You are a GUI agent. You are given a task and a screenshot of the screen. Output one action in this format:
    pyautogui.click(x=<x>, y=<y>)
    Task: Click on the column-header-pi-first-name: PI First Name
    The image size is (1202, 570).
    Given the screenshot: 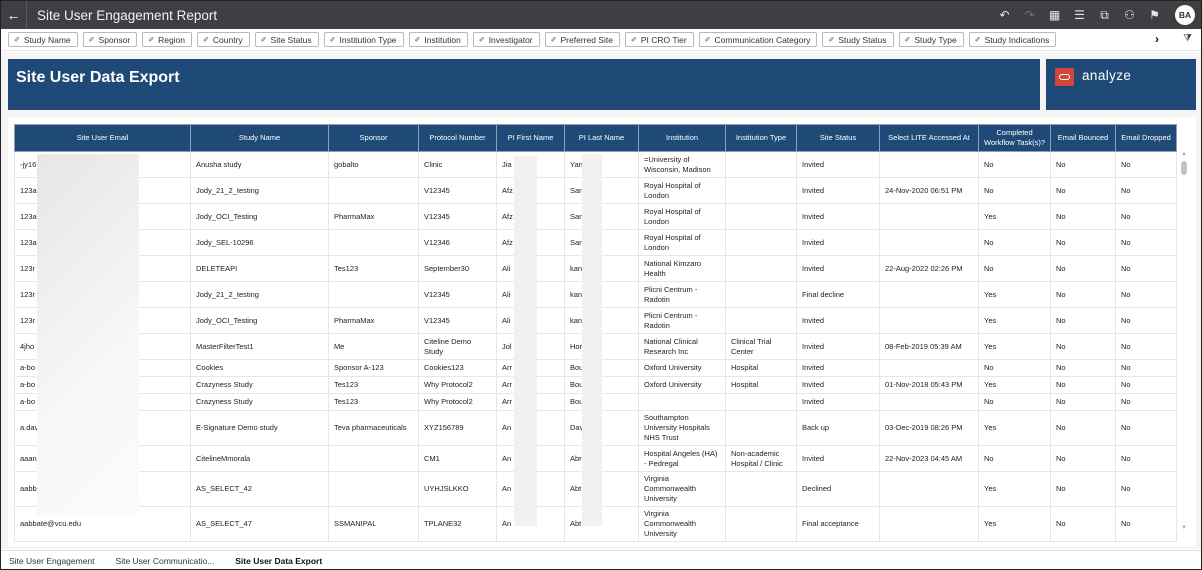 What is the action you would take?
    pyautogui.click(x=530, y=138)
    